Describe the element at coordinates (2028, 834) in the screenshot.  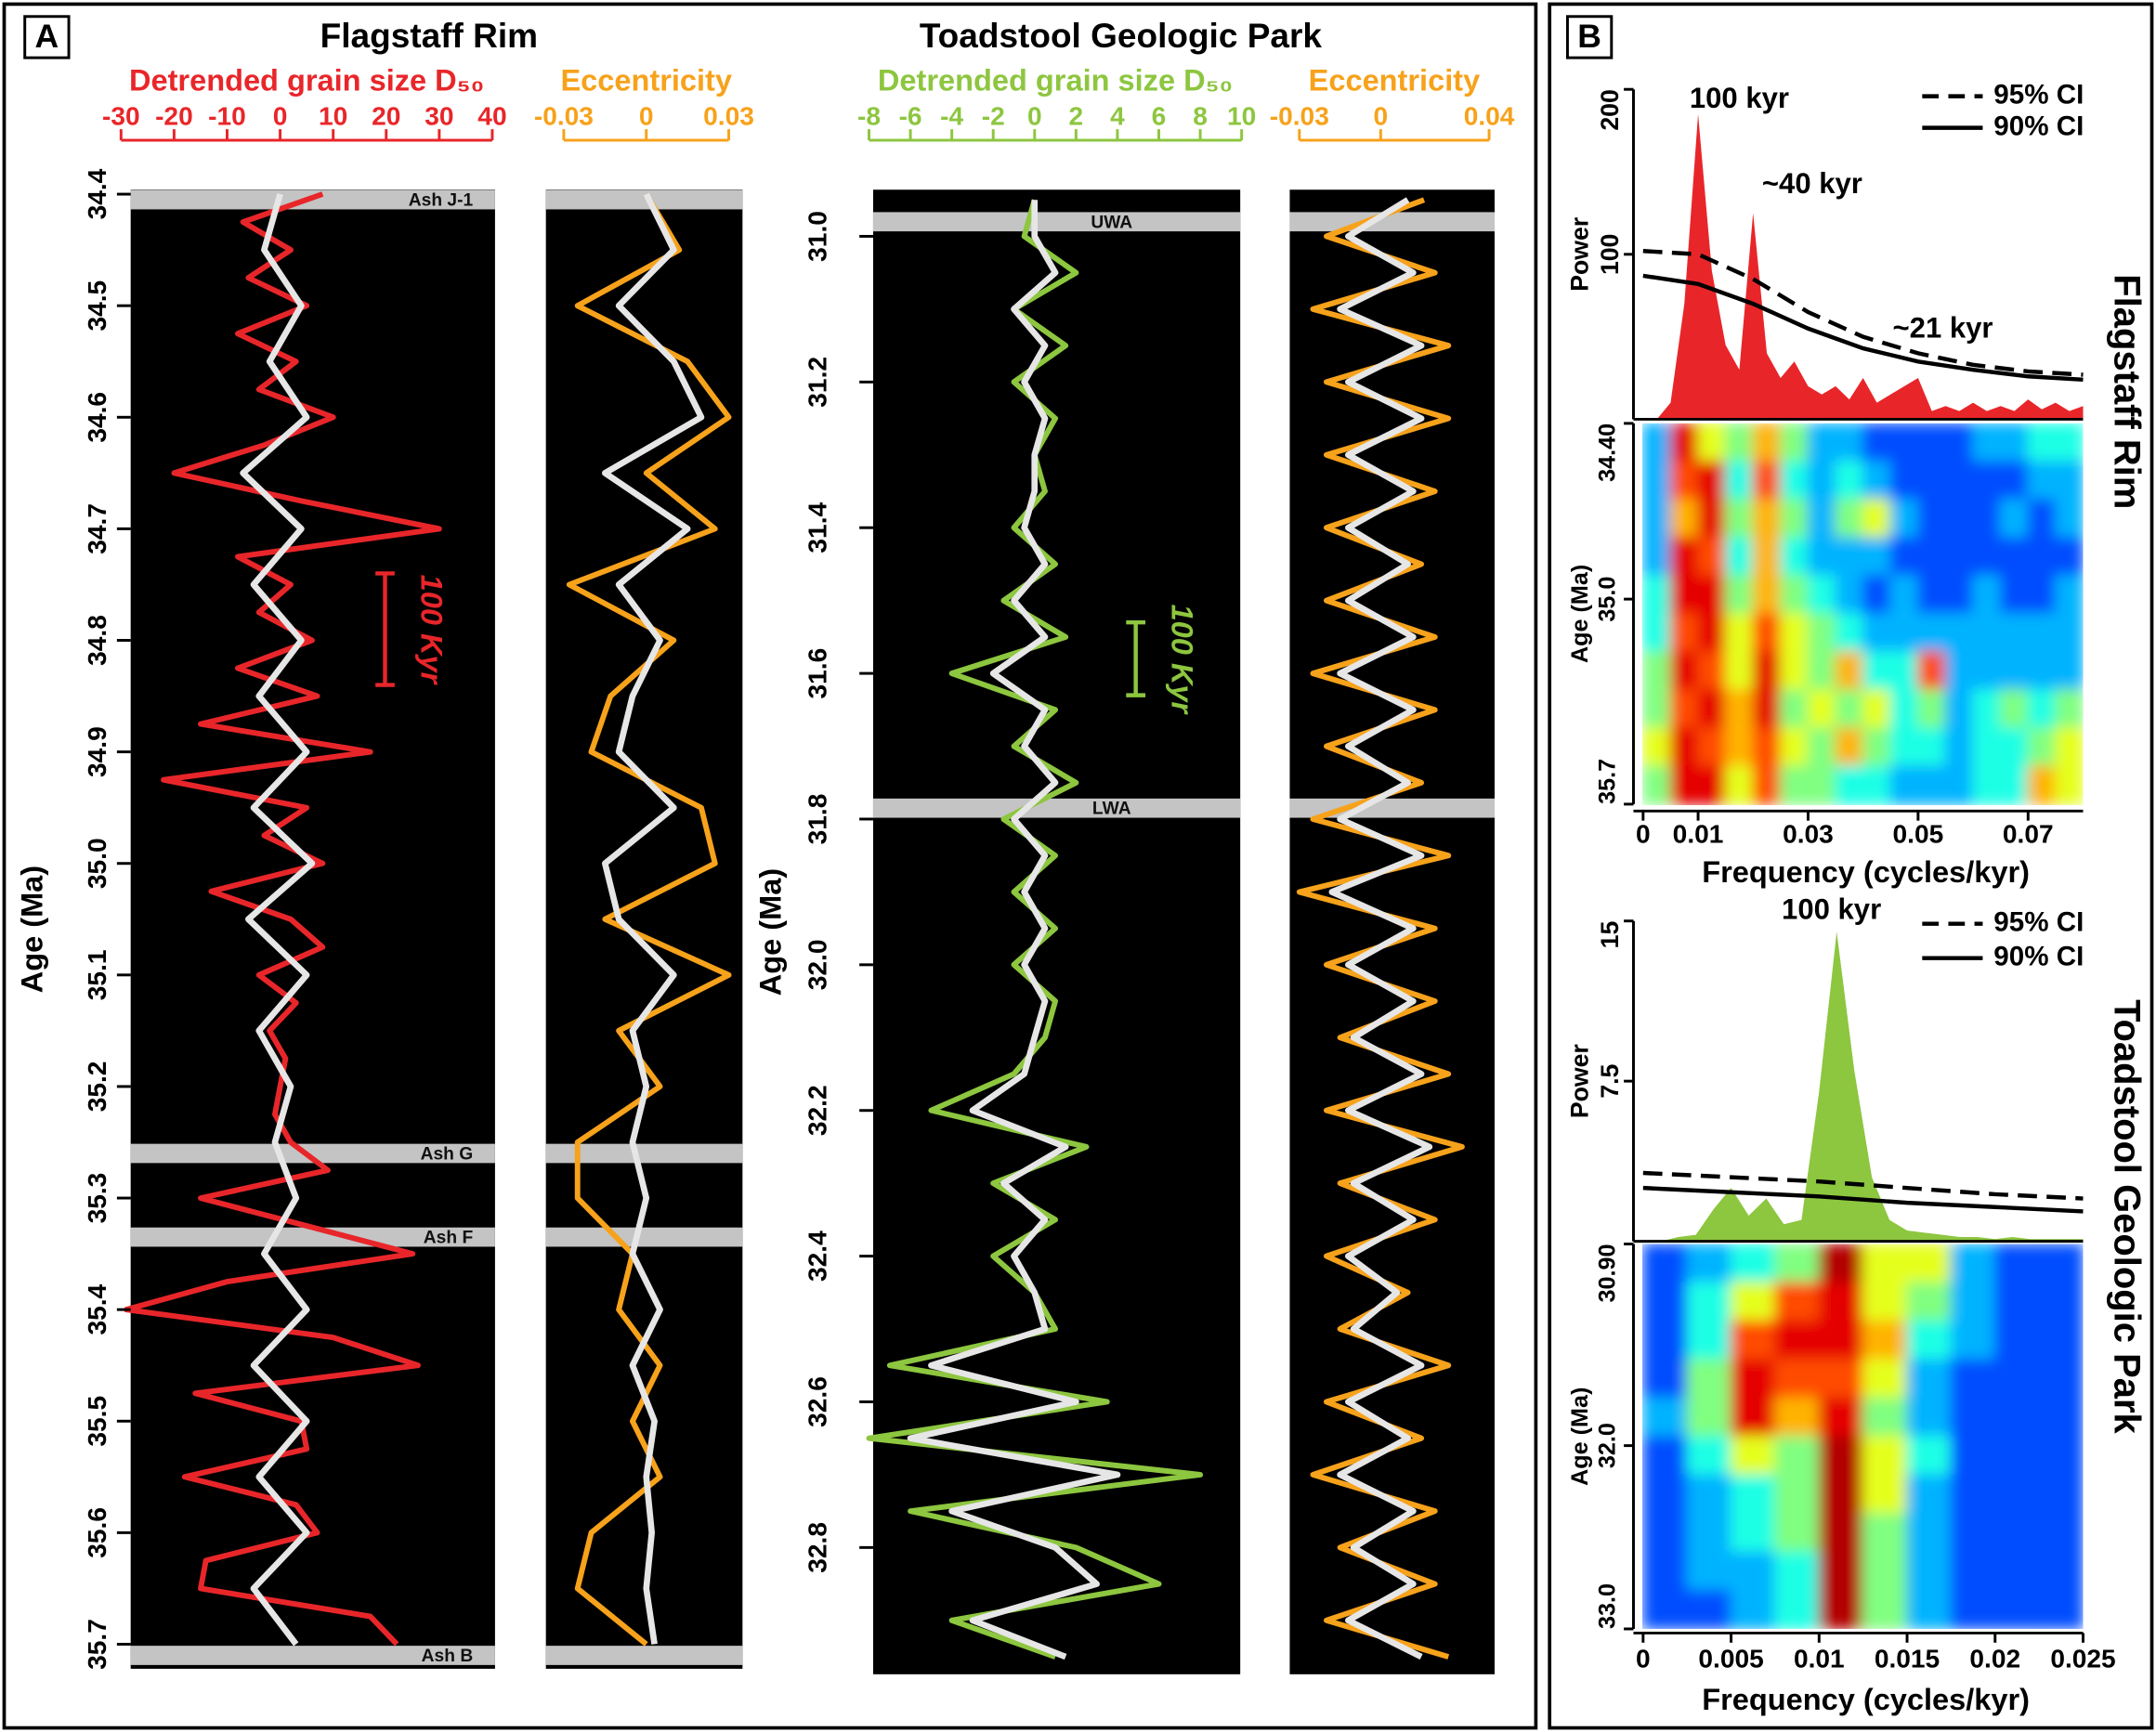
I see `x-tick-label: 0.07` at that location.